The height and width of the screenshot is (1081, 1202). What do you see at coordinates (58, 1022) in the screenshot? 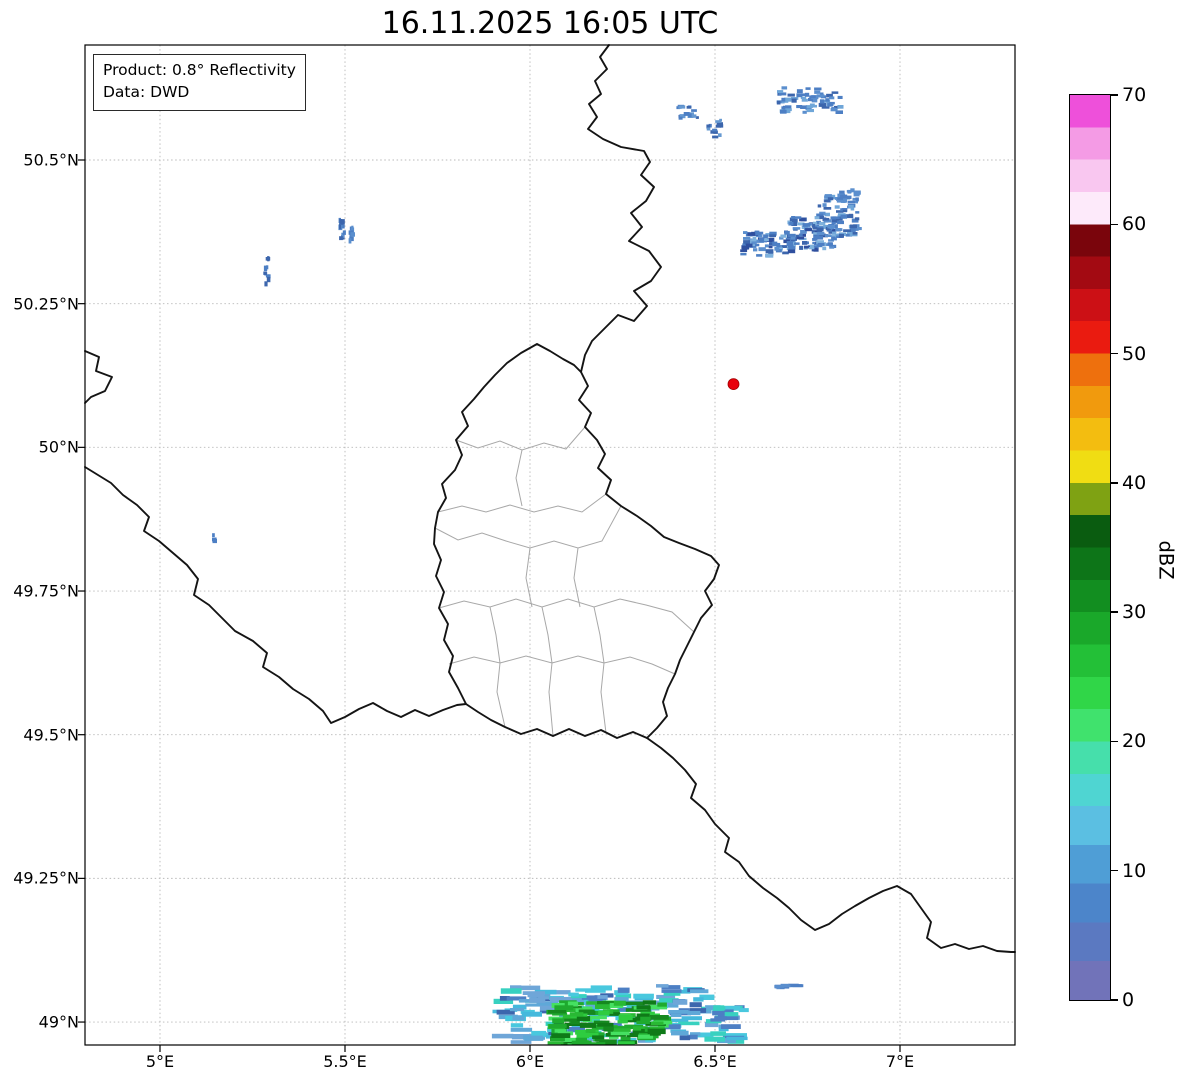
I see `y-tick-label: 49°N` at bounding box center [58, 1022].